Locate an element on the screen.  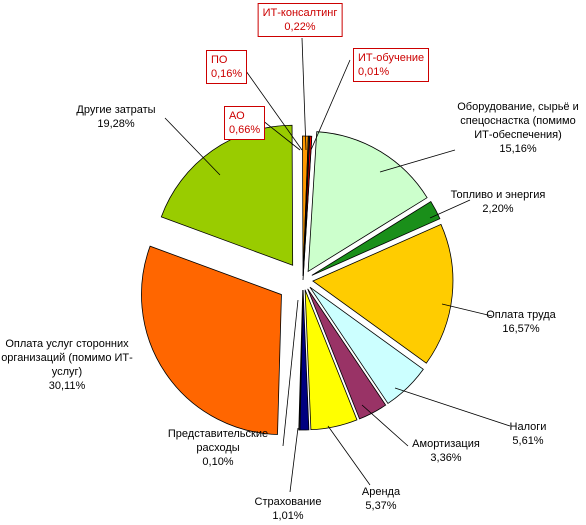
pie-slice-rent is located at coordinates (331, 360).